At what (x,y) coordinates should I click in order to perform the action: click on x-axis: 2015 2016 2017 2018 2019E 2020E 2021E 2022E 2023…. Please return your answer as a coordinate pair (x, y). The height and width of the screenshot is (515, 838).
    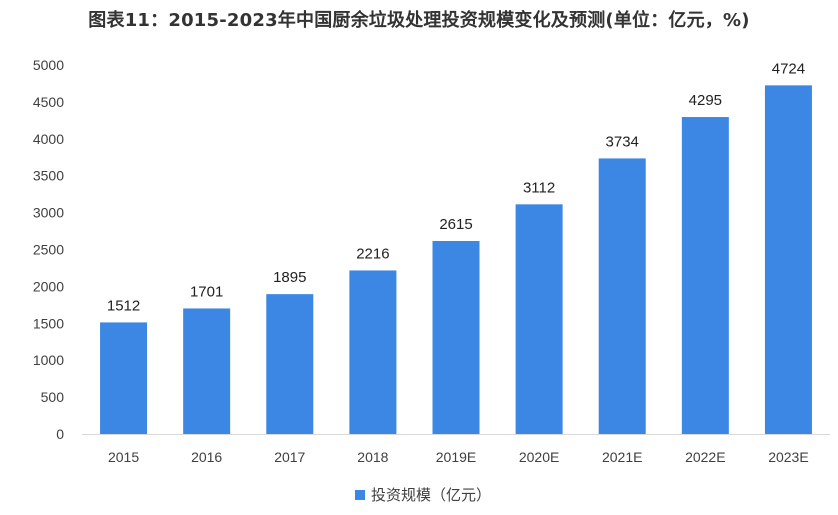
    Looking at the image, I should click on (458, 457).